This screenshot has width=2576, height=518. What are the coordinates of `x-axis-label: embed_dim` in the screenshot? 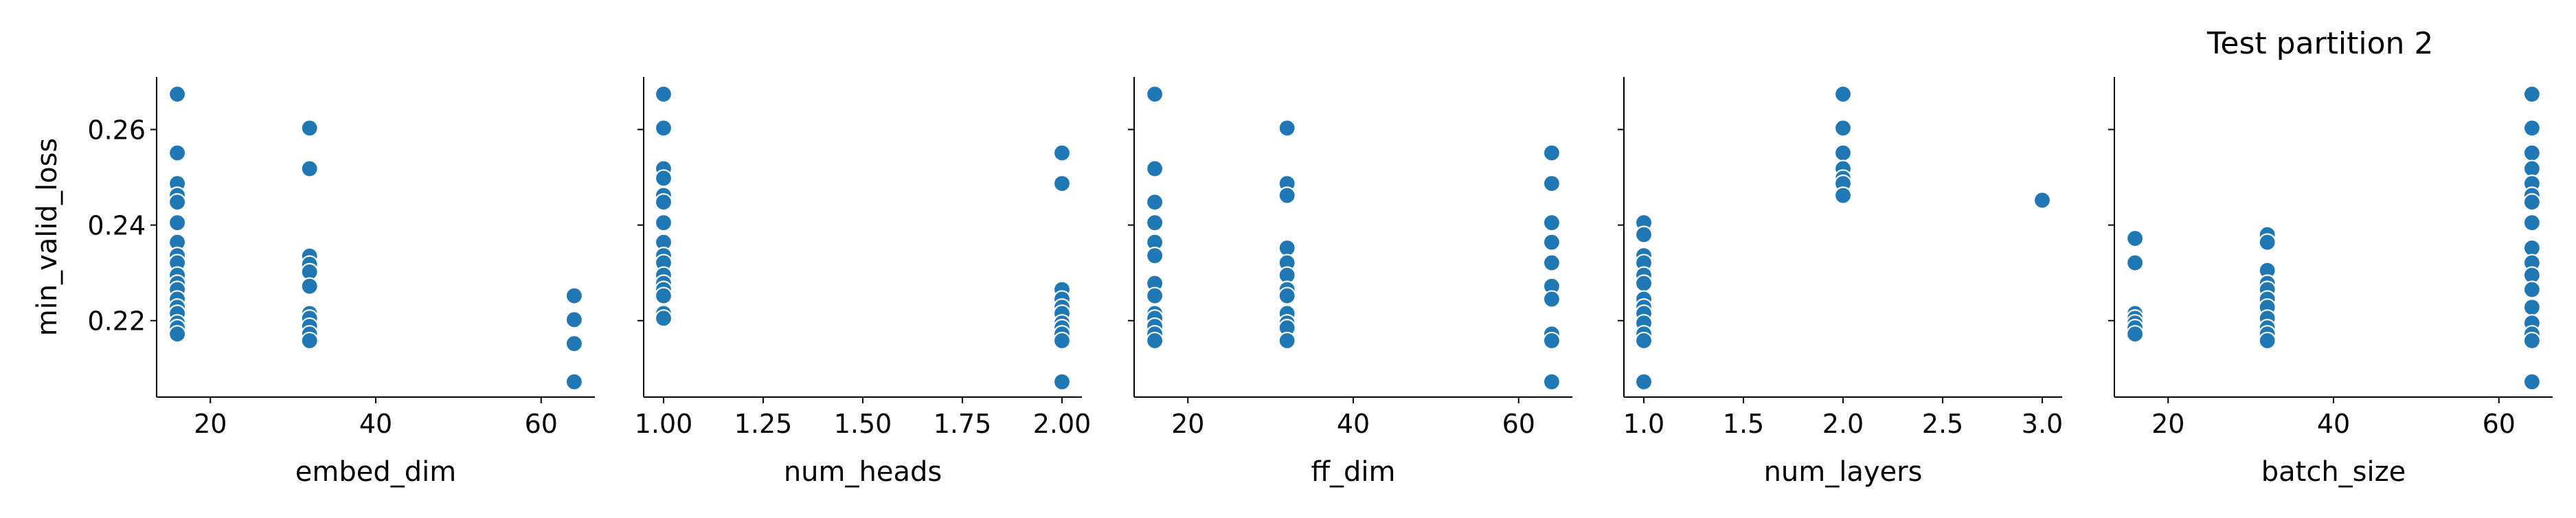 It's located at (375, 472).